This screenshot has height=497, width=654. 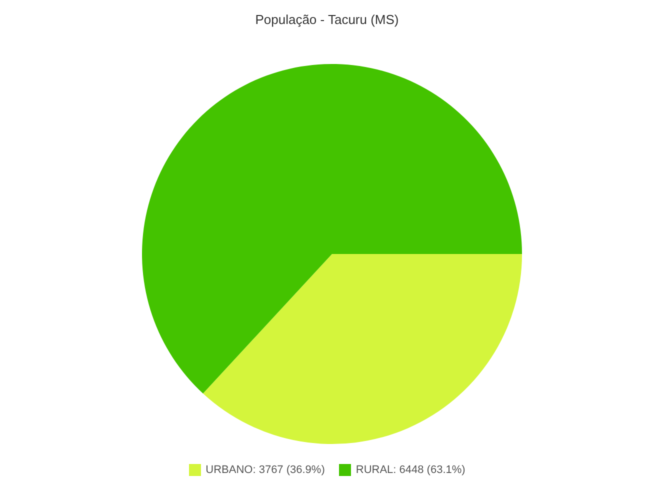 I want to click on chart-title: População - Tacuru (MS), so click(x=327, y=20).